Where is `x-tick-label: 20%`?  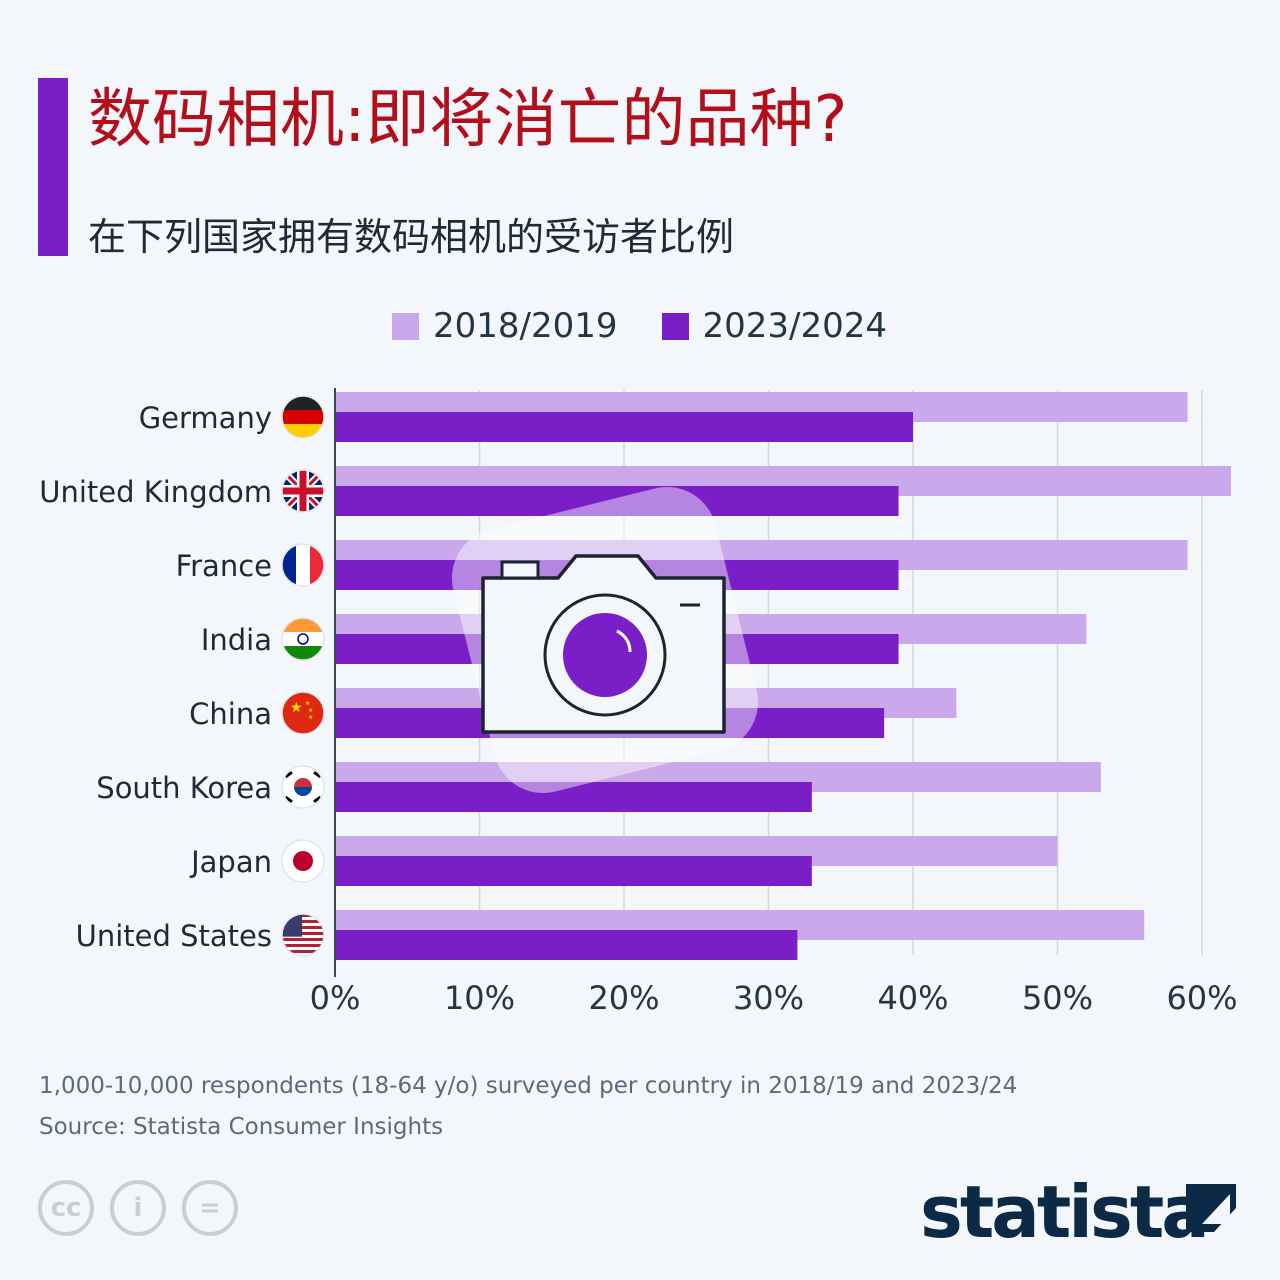 x-tick-label: 20% is located at coordinates (623, 998).